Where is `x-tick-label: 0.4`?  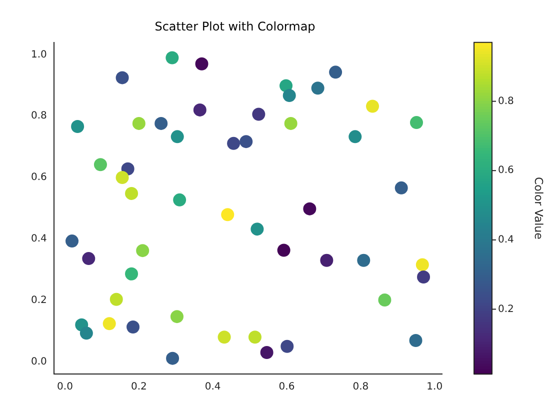 x-tick-label: 0.4 is located at coordinates (212, 387).